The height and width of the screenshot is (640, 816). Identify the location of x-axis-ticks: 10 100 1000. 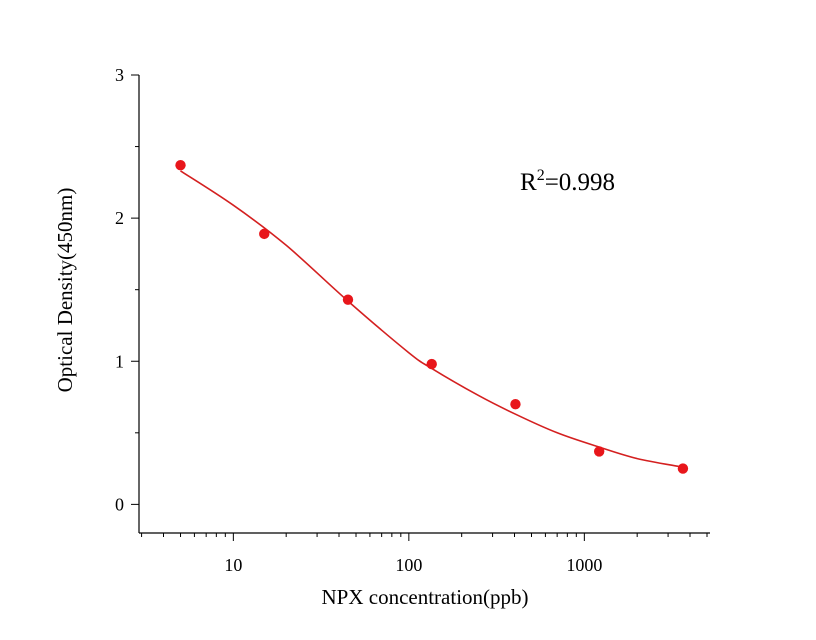
(424, 554).